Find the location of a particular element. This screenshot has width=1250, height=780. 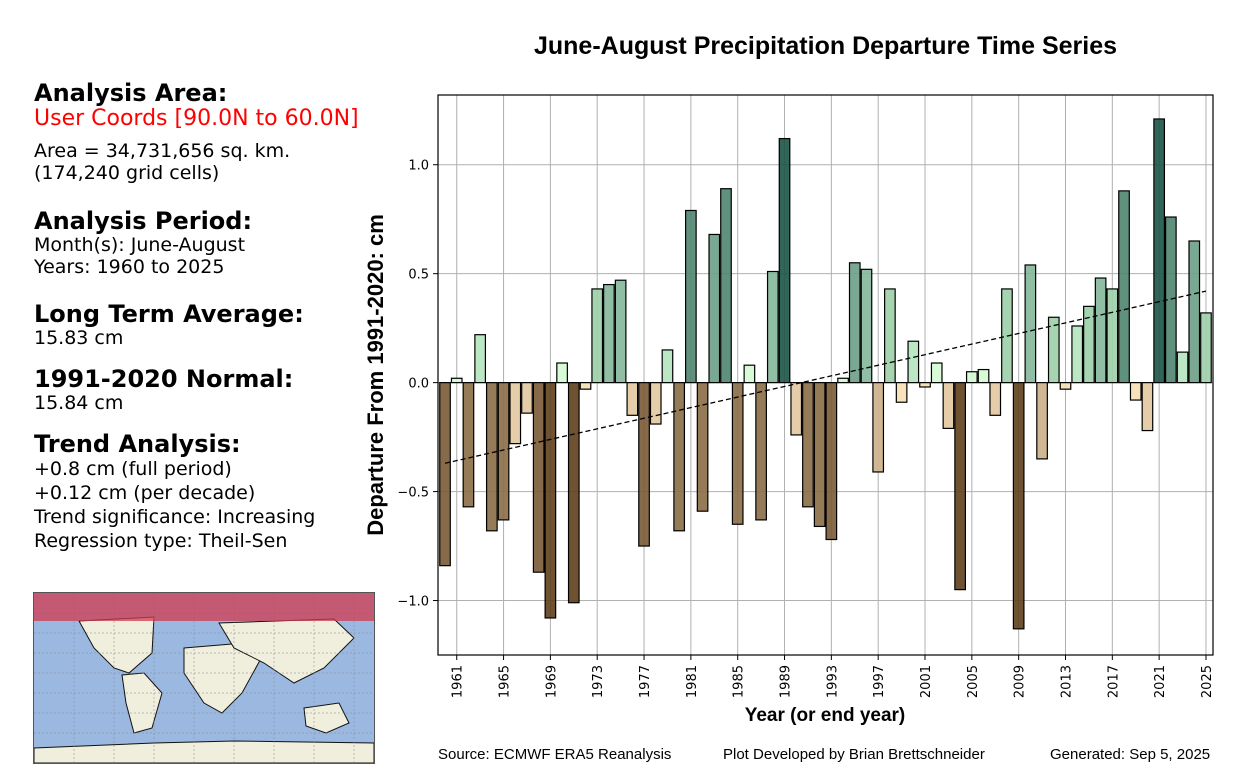

trend-decade: +0.12 cm (per decade) is located at coordinates (145, 493).